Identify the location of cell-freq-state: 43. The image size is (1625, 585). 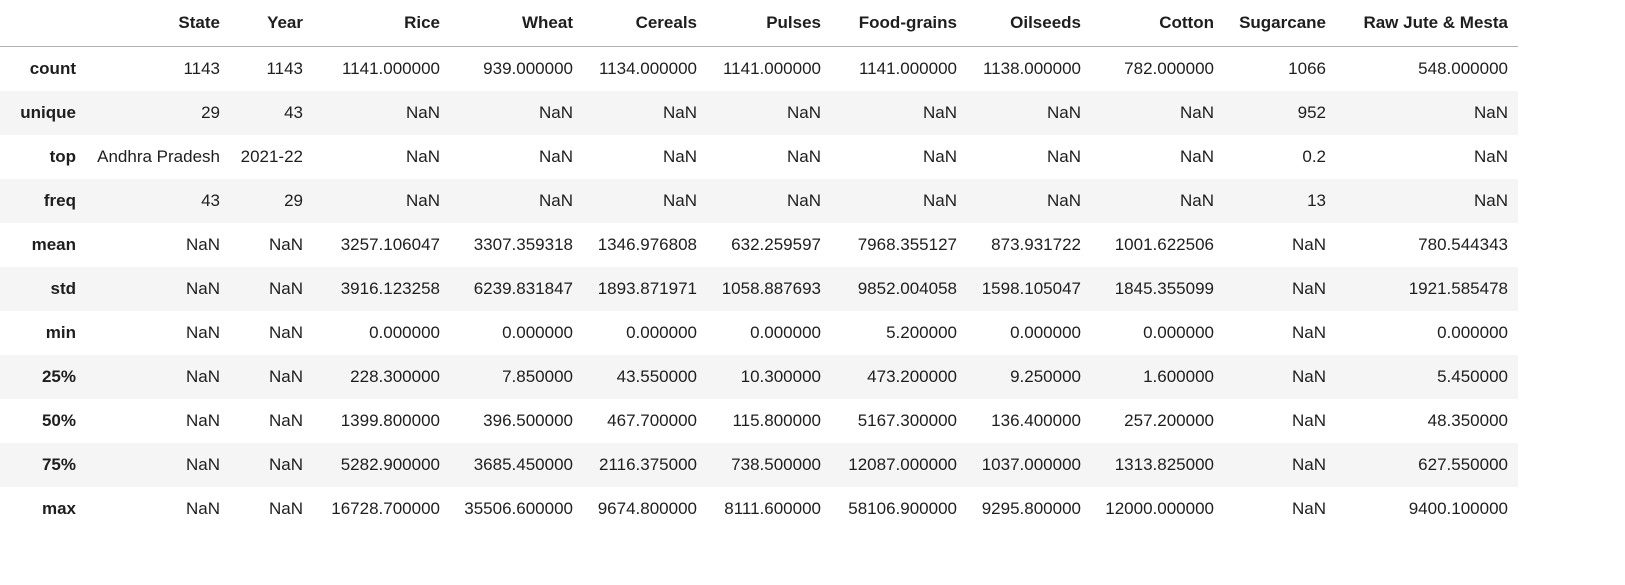
(210, 200).